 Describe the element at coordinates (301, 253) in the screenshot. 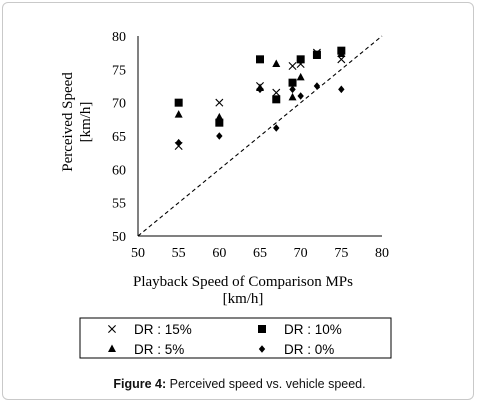

I see `x-tick-label: 70` at that location.